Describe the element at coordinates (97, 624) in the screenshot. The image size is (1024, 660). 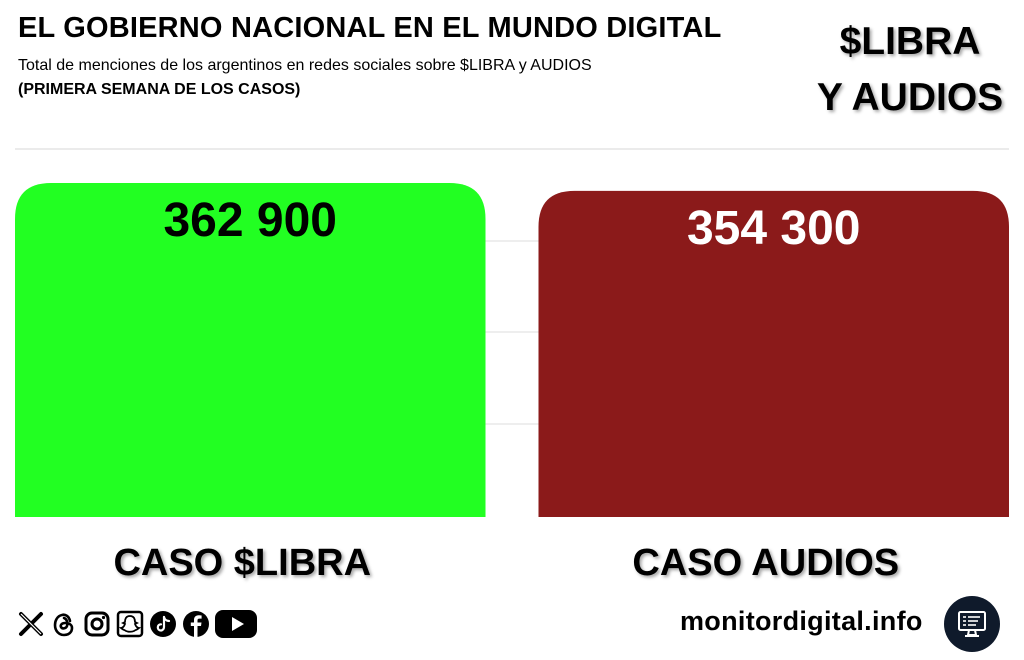
I see `instagram-icon` at that location.